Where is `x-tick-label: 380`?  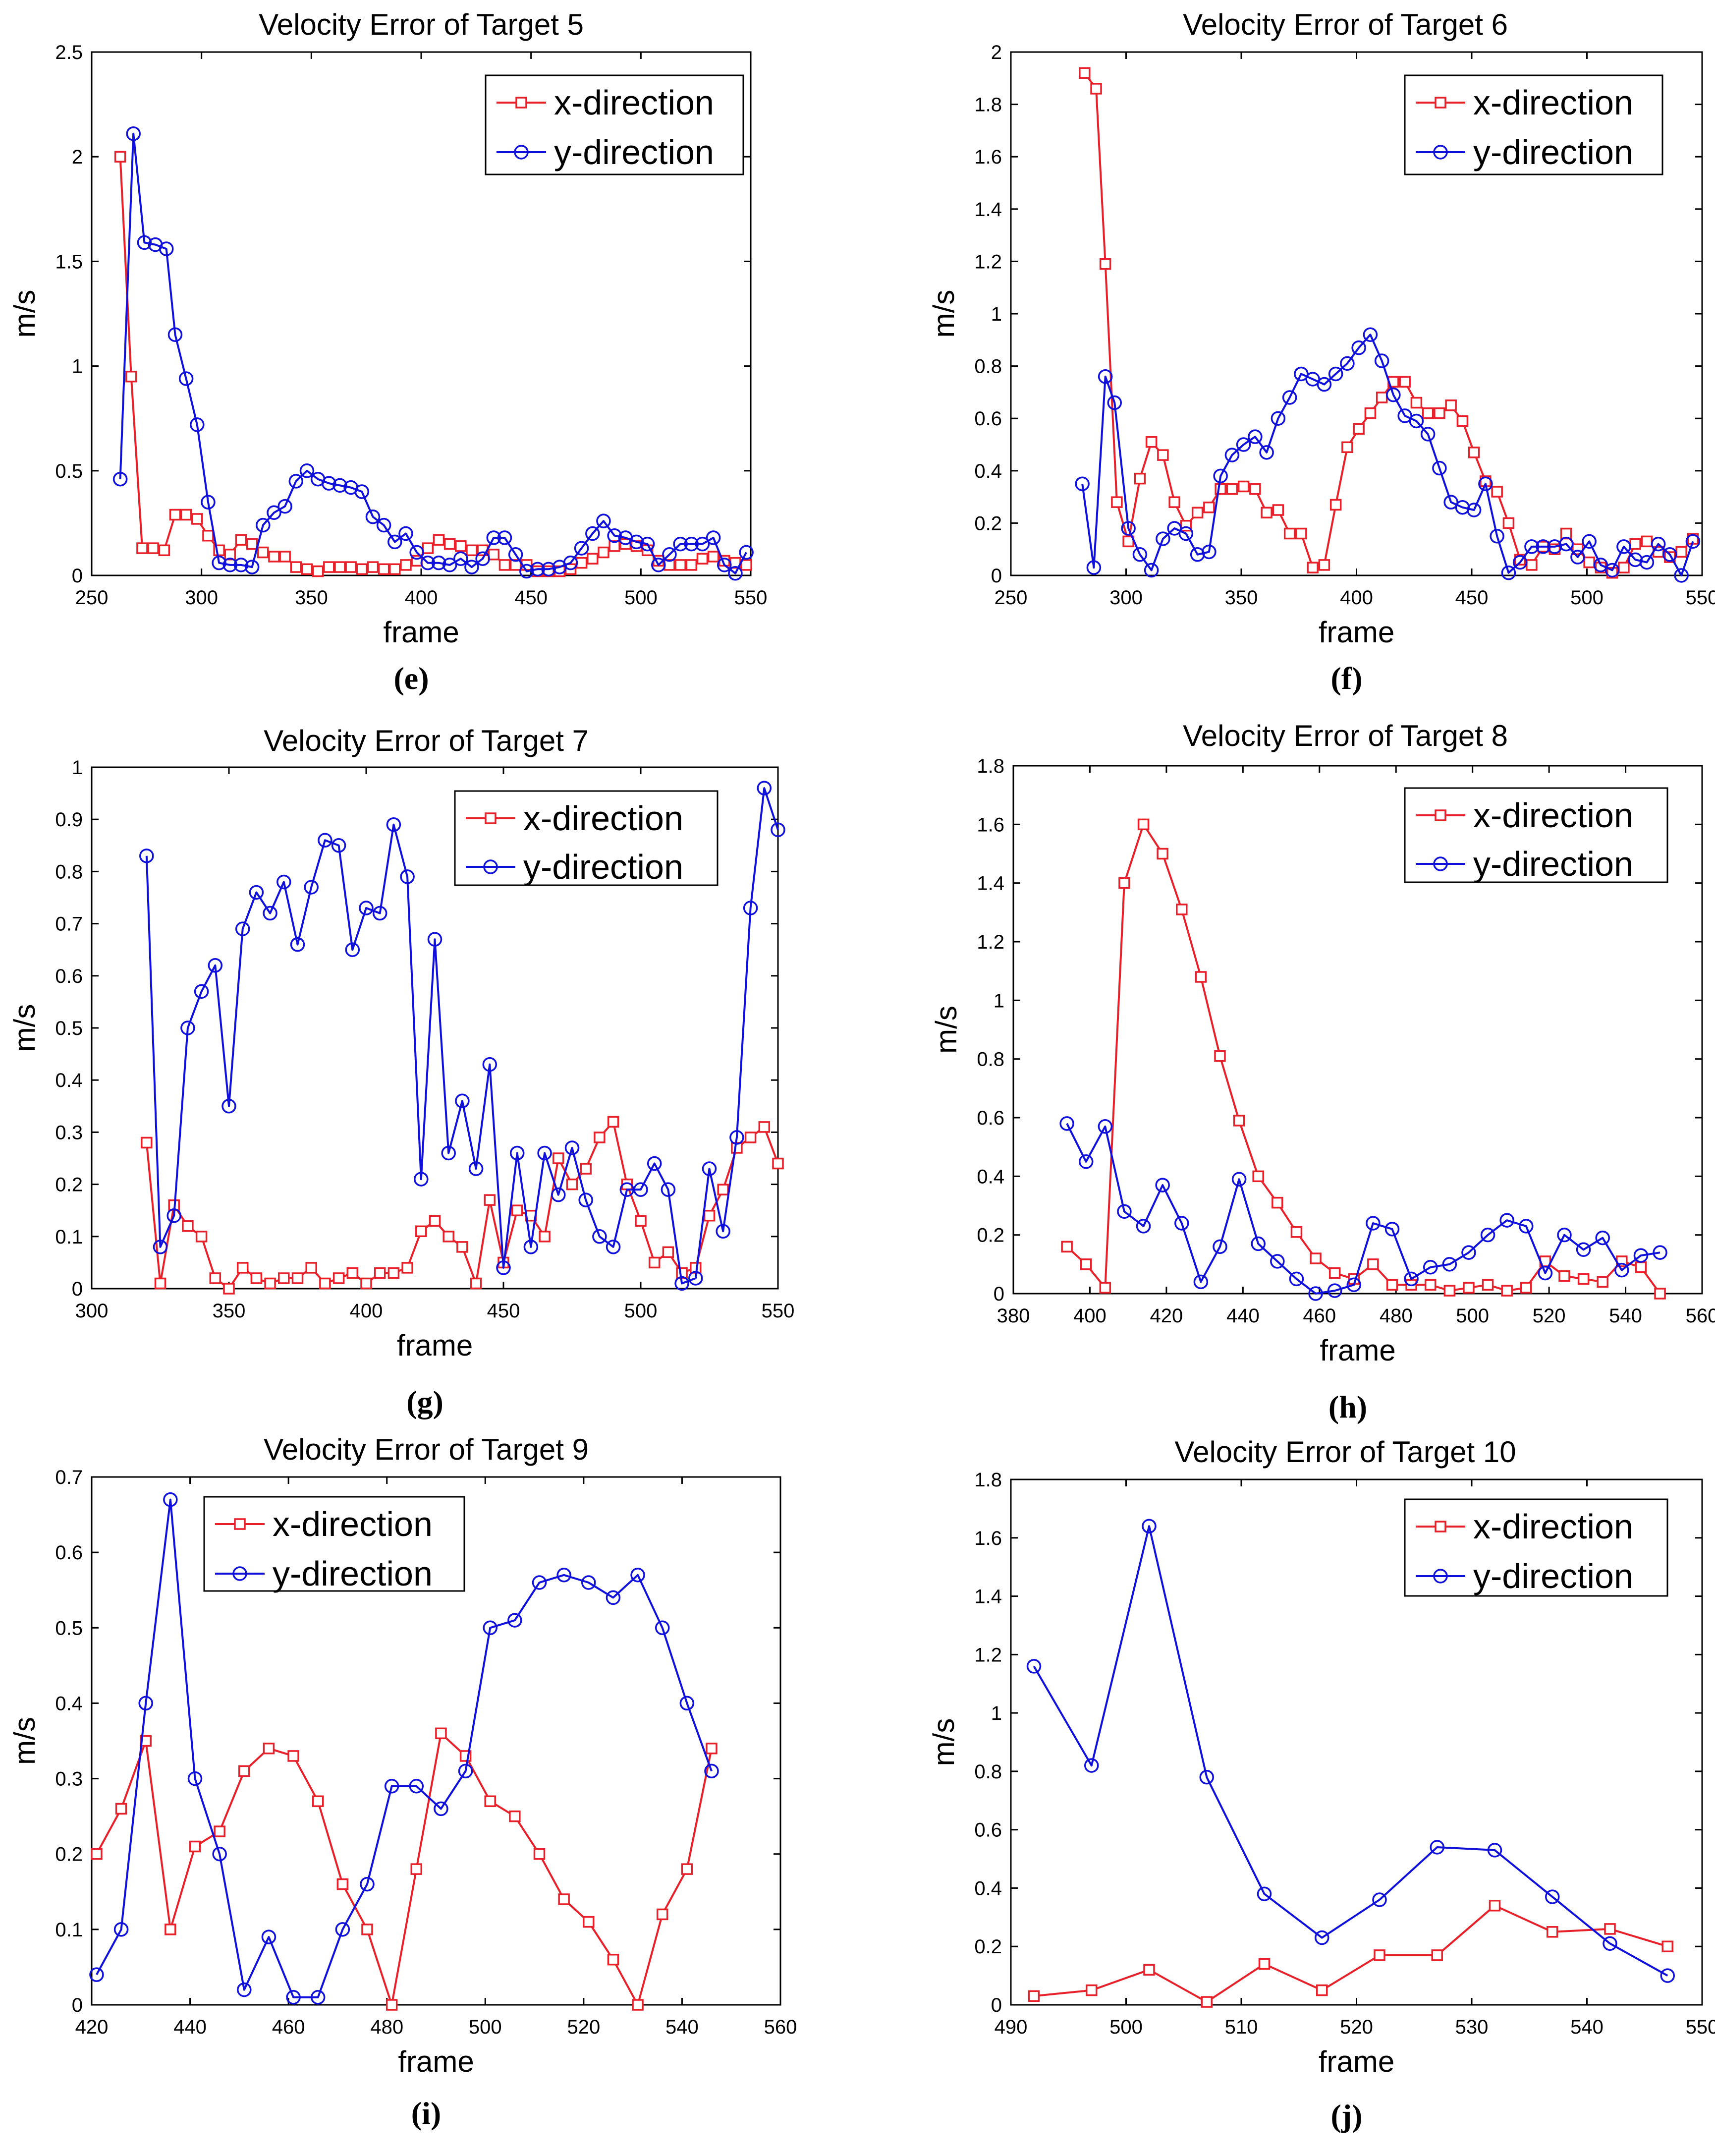 x-tick-label: 380 is located at coordinates (1013, 1316).